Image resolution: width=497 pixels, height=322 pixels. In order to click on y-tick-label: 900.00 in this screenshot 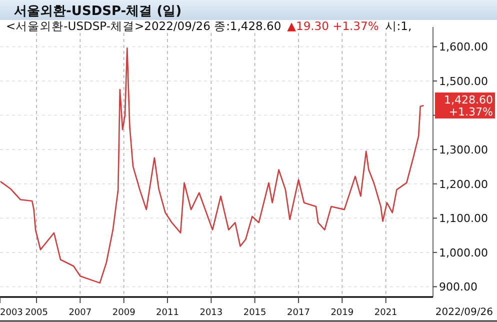, I will do `click(458, 287)`.